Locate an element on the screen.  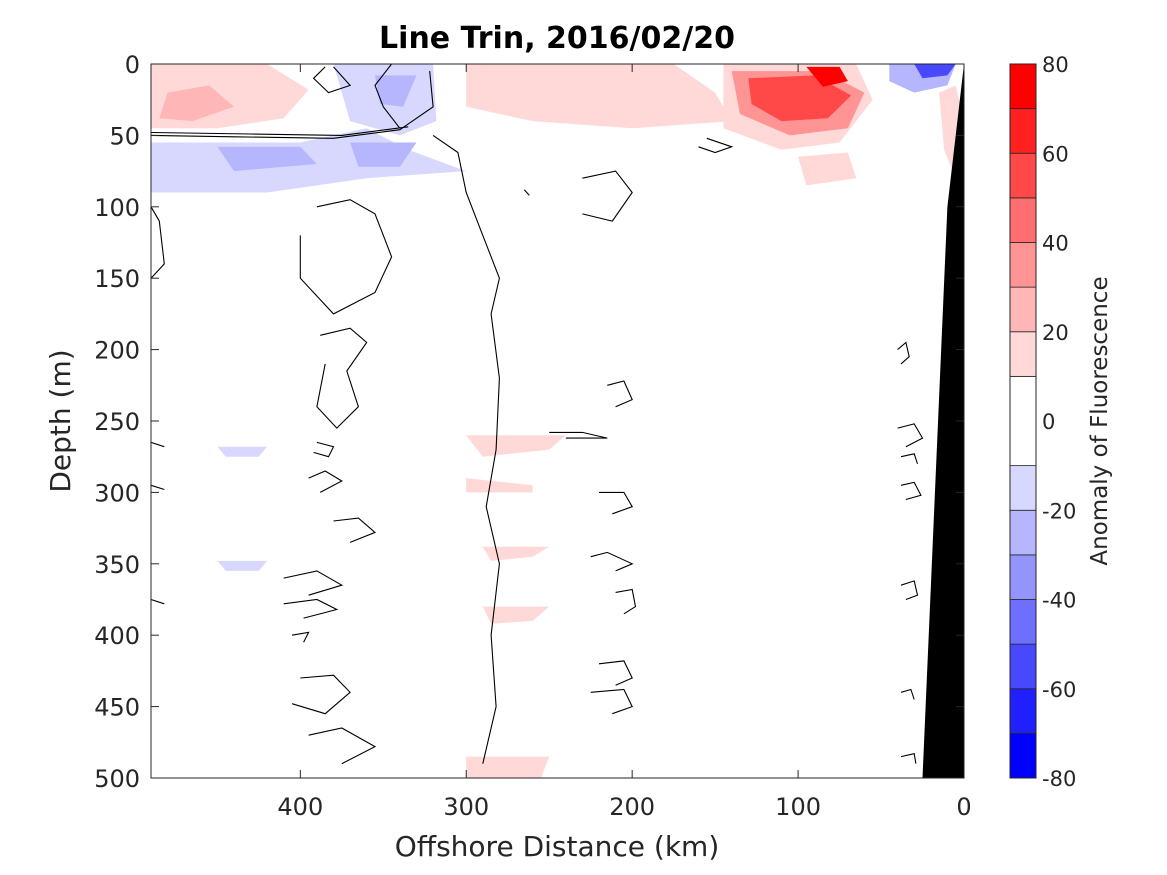
colorbar-label: Anomaly of Fluorescence is located at coordinates (1100, 420).